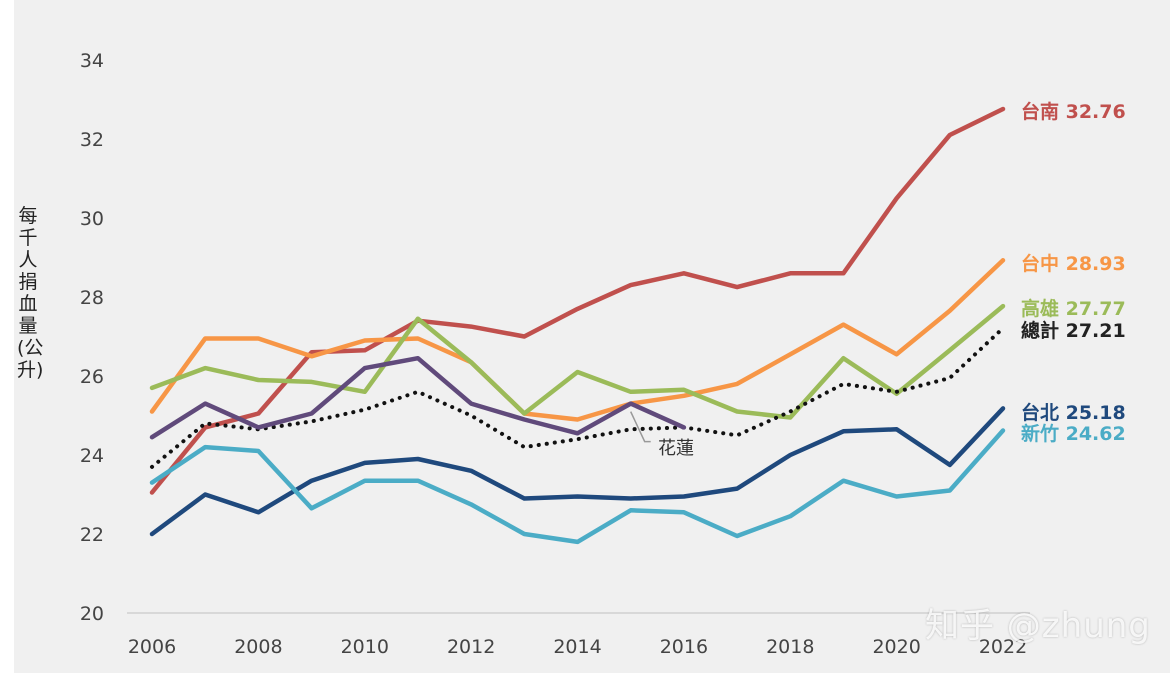  What do you see at coordinates (896, 647) in the screenshot?
I see `x-tick-label: 2020` at bounding box center [896, 647].